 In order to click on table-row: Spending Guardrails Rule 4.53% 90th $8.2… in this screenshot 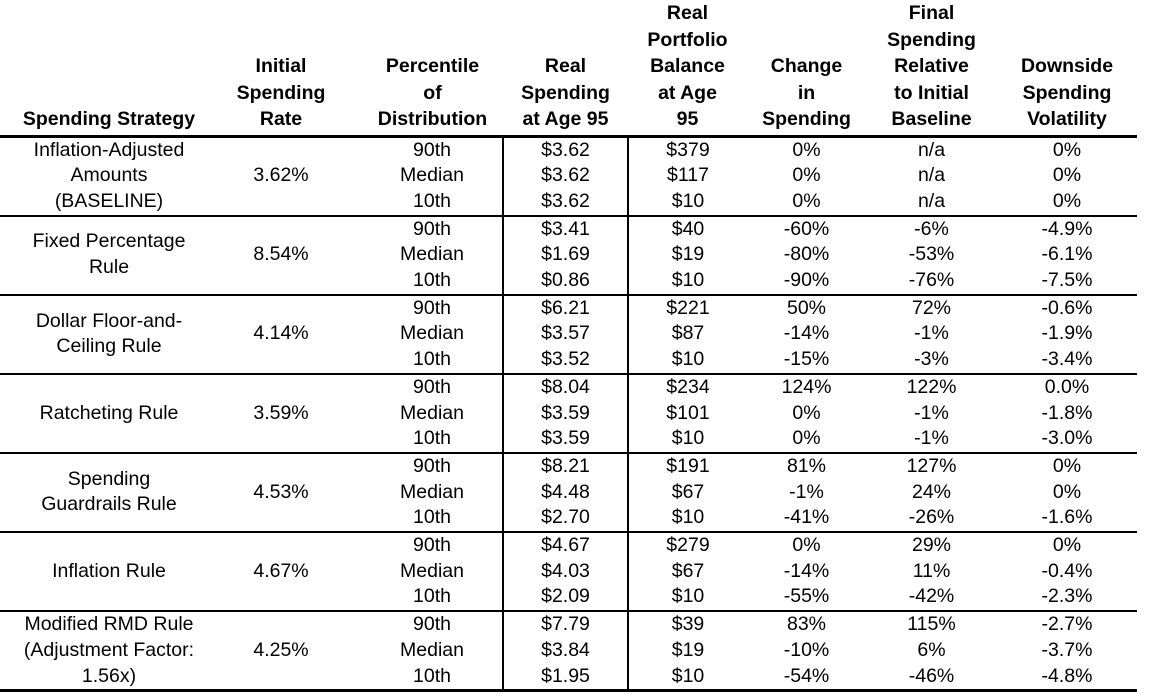, I will do `click(568, 493)`.